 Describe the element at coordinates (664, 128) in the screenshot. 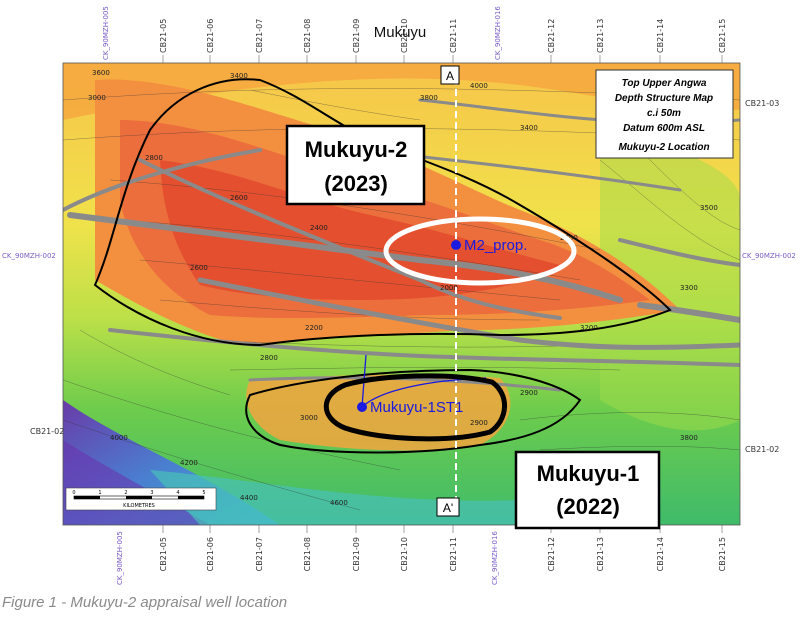

I see `legend-line: Datum 600m ASL` at that location.